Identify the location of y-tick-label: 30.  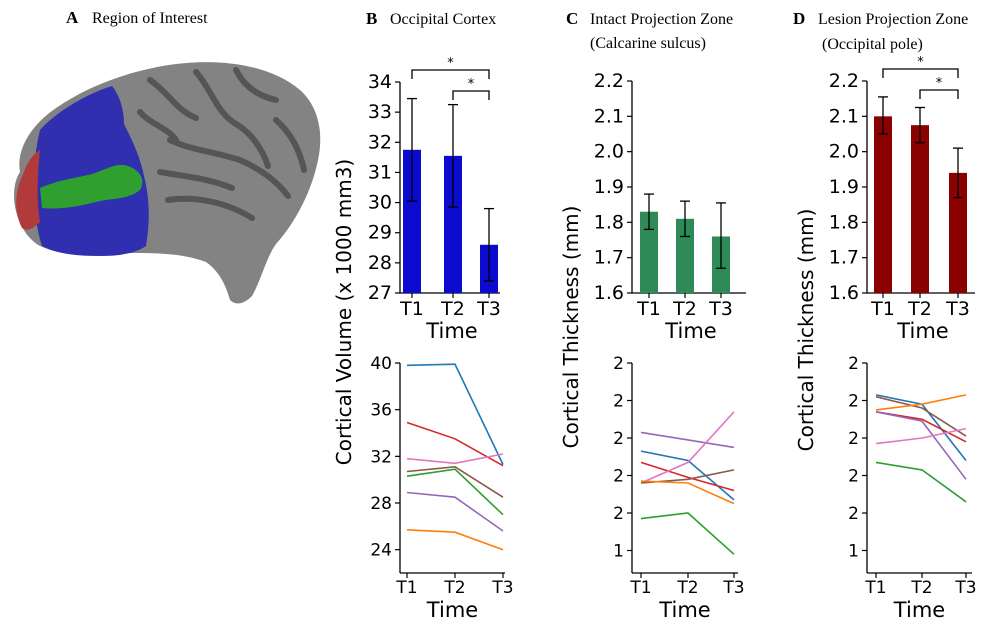
(380, 203).